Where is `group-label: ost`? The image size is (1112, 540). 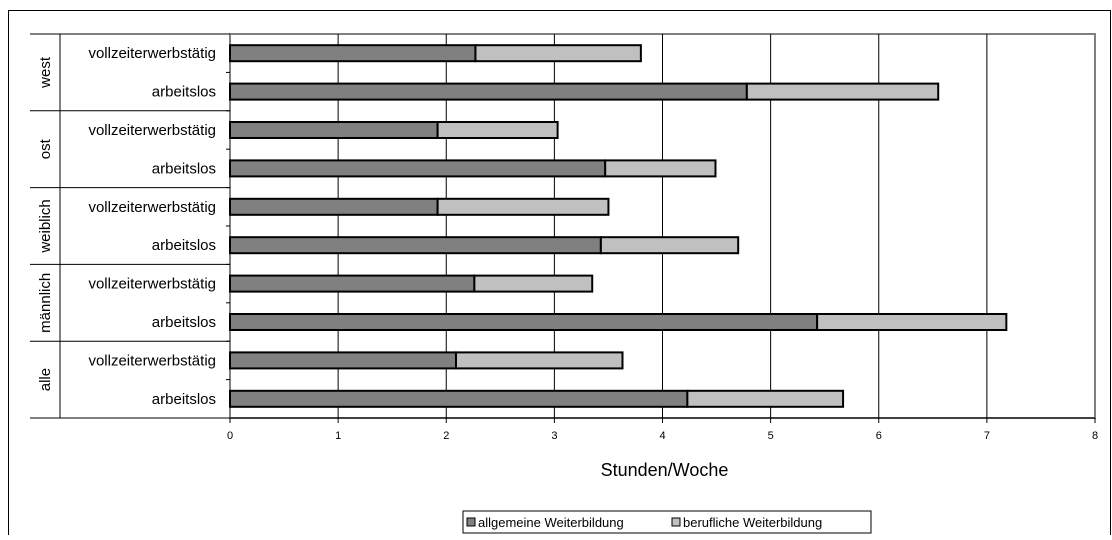
group-label: ost is located at coordinates (45, 148).